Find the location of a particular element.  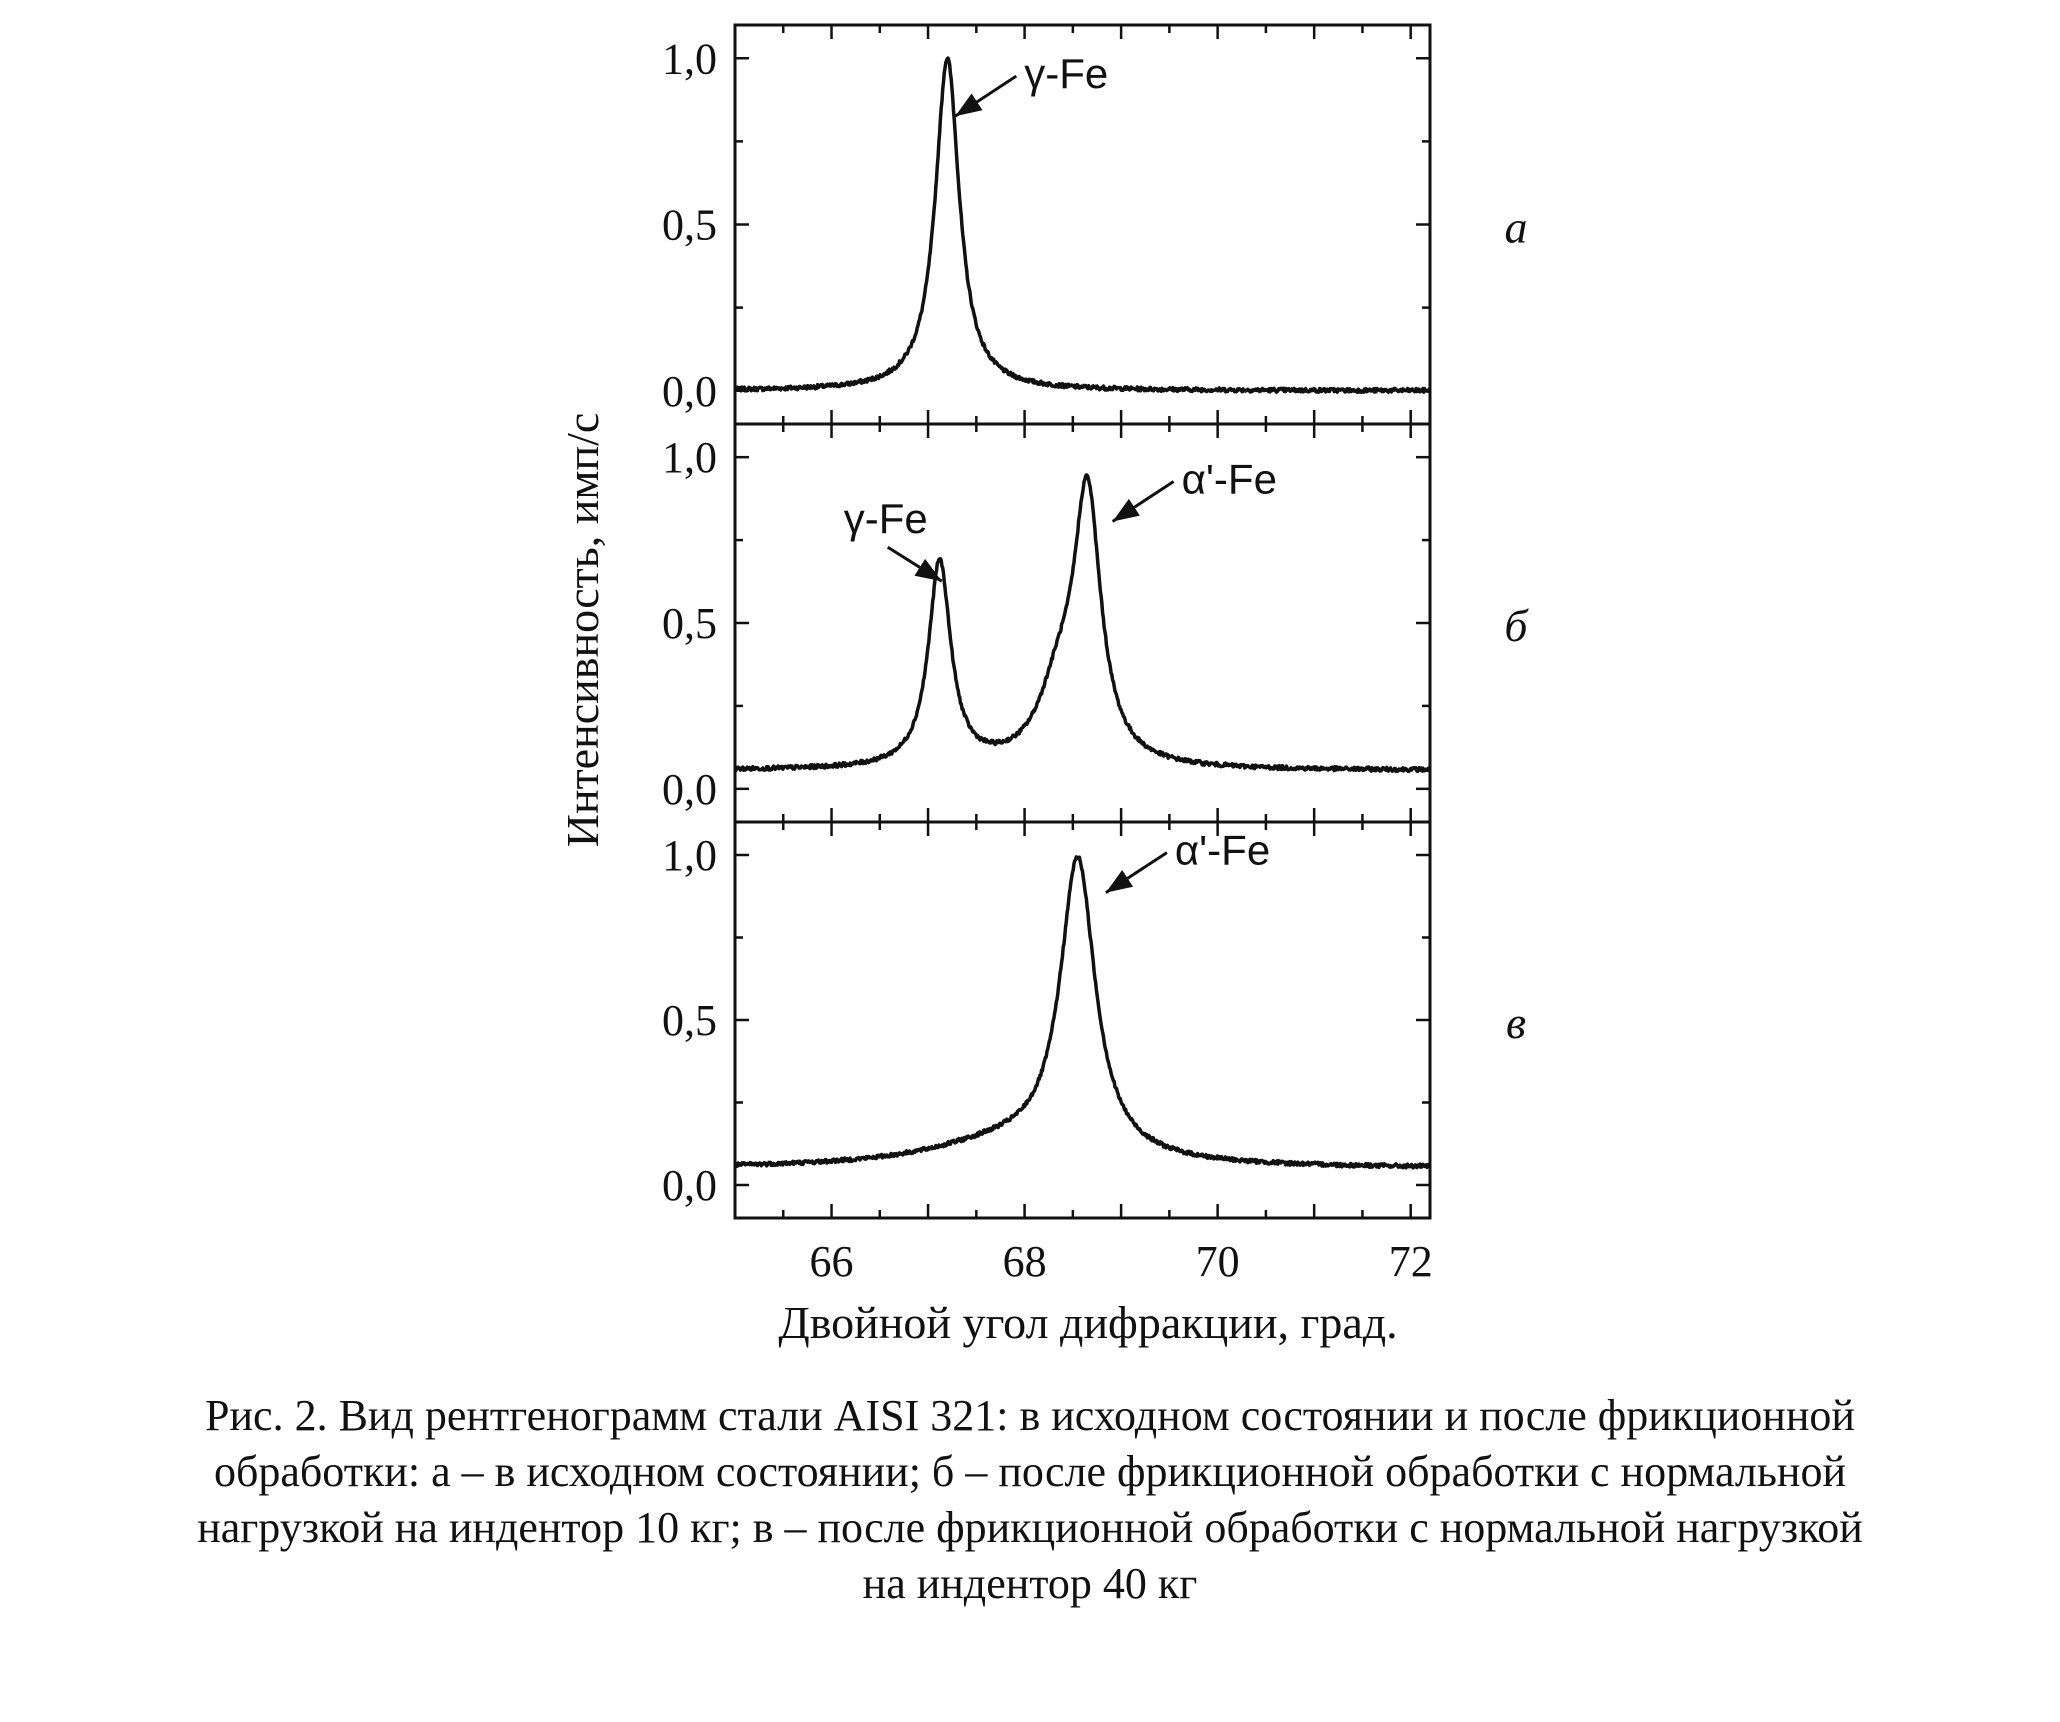

x-tick-label: 72 is located at coordinates (1411, 1261).